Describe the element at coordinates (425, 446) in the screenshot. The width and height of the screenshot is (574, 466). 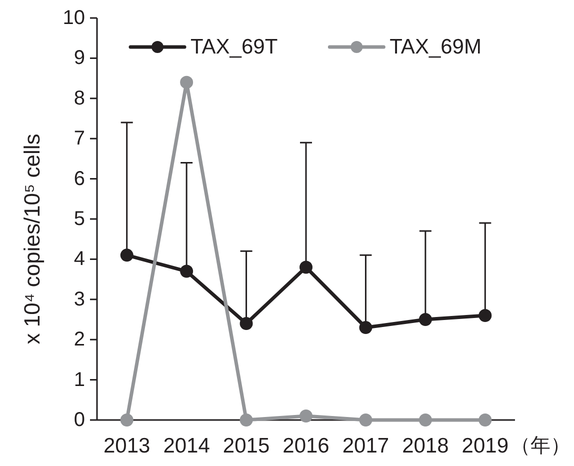
I see `x-tick-label: 2018` at that location.